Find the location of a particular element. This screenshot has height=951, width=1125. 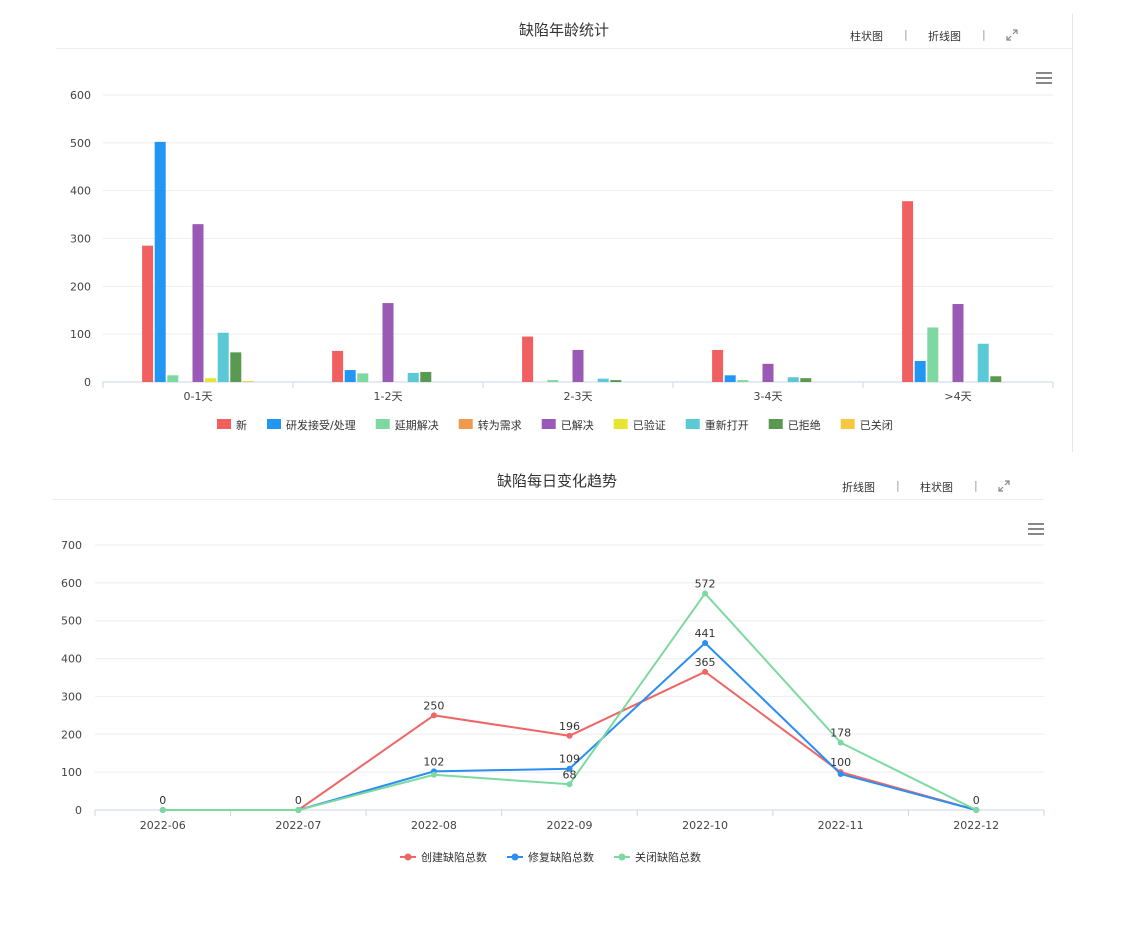

y-tick-label: 300 is located at coordinates (80, 239).